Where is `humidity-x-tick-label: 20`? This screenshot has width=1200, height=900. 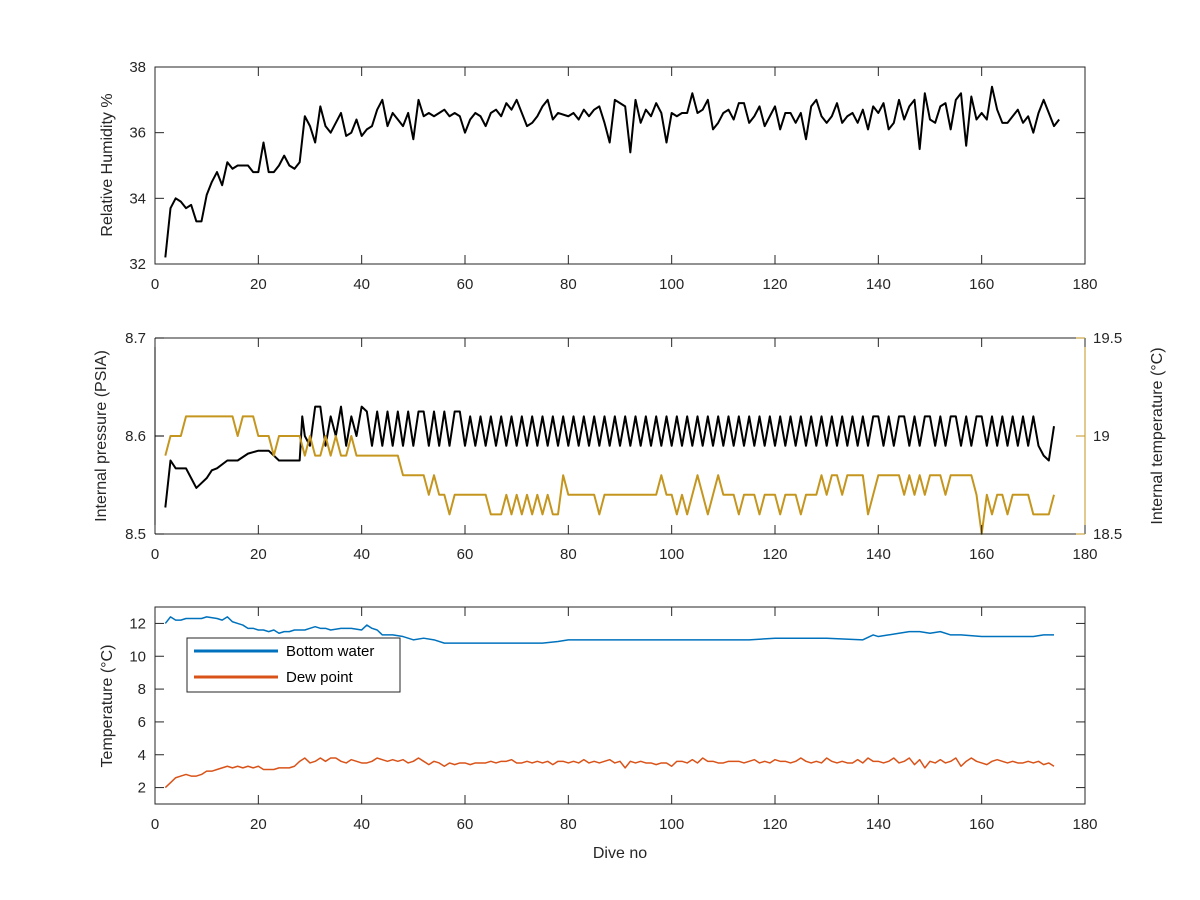 humidity-x-tick-label: 20 is located at coordinates (258, 284).